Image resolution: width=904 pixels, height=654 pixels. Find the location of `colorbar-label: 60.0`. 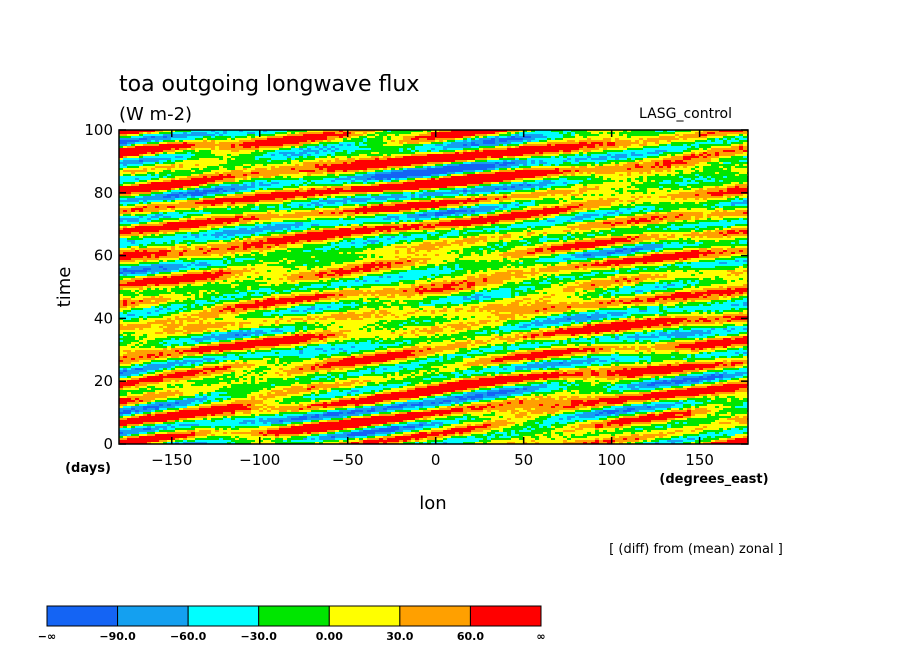

colorbar-label: 60.0 is located at coordinates (470, 636).